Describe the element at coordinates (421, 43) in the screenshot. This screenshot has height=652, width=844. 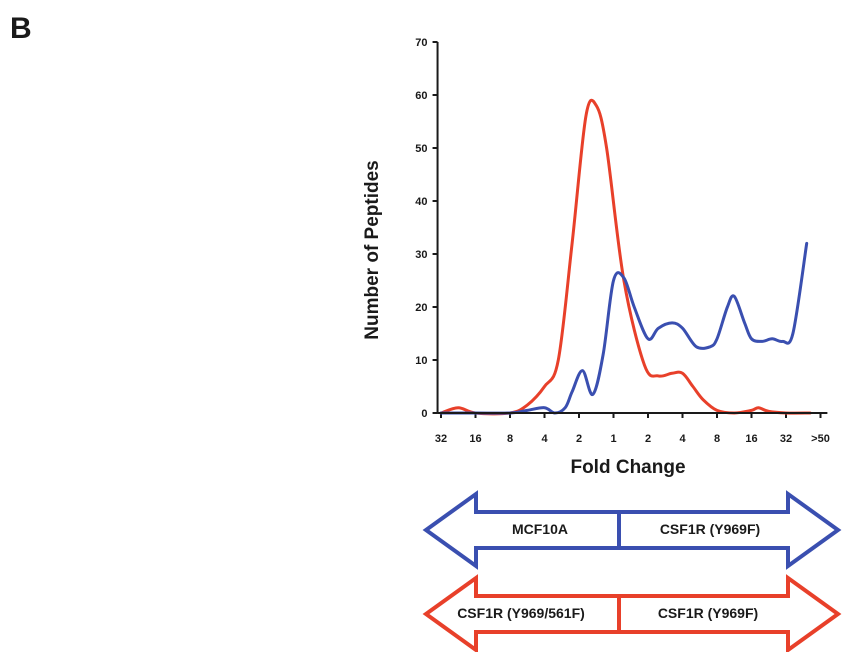
I see `y-tick-label: 70` at that location.